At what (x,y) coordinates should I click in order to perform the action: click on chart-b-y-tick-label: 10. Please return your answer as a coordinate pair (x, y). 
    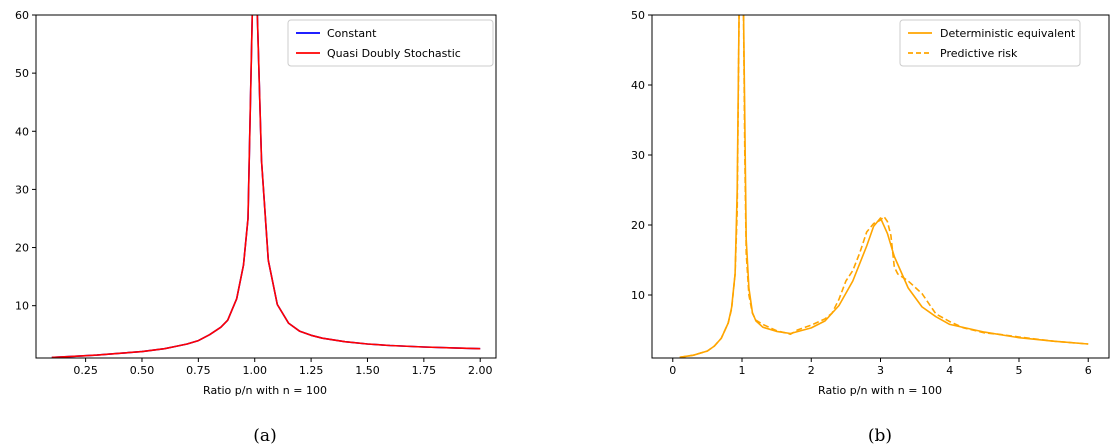
    Looking at the image, I should click on (638, 295).